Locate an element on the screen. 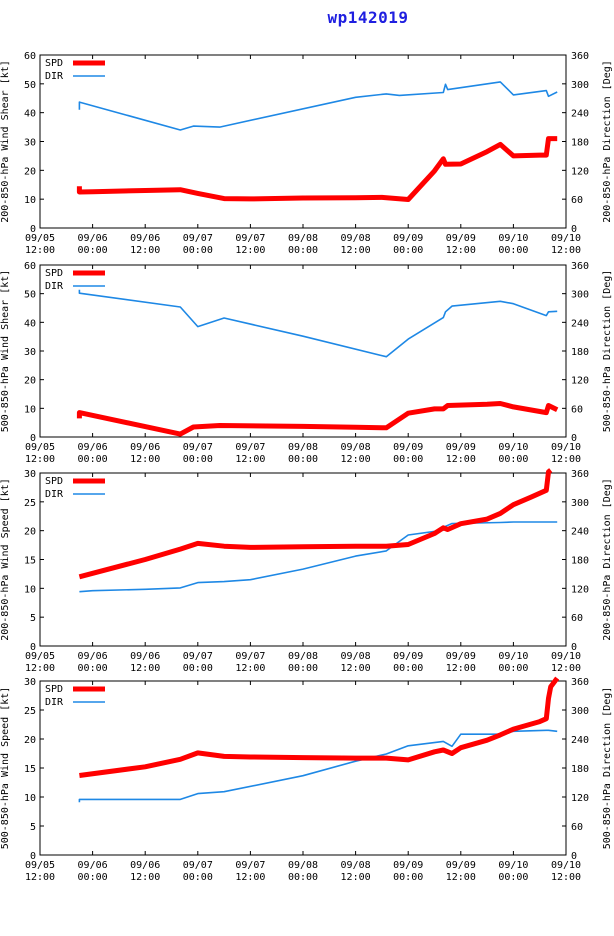  y-left-tick-label: 15 is located at coordinates (30, 769).